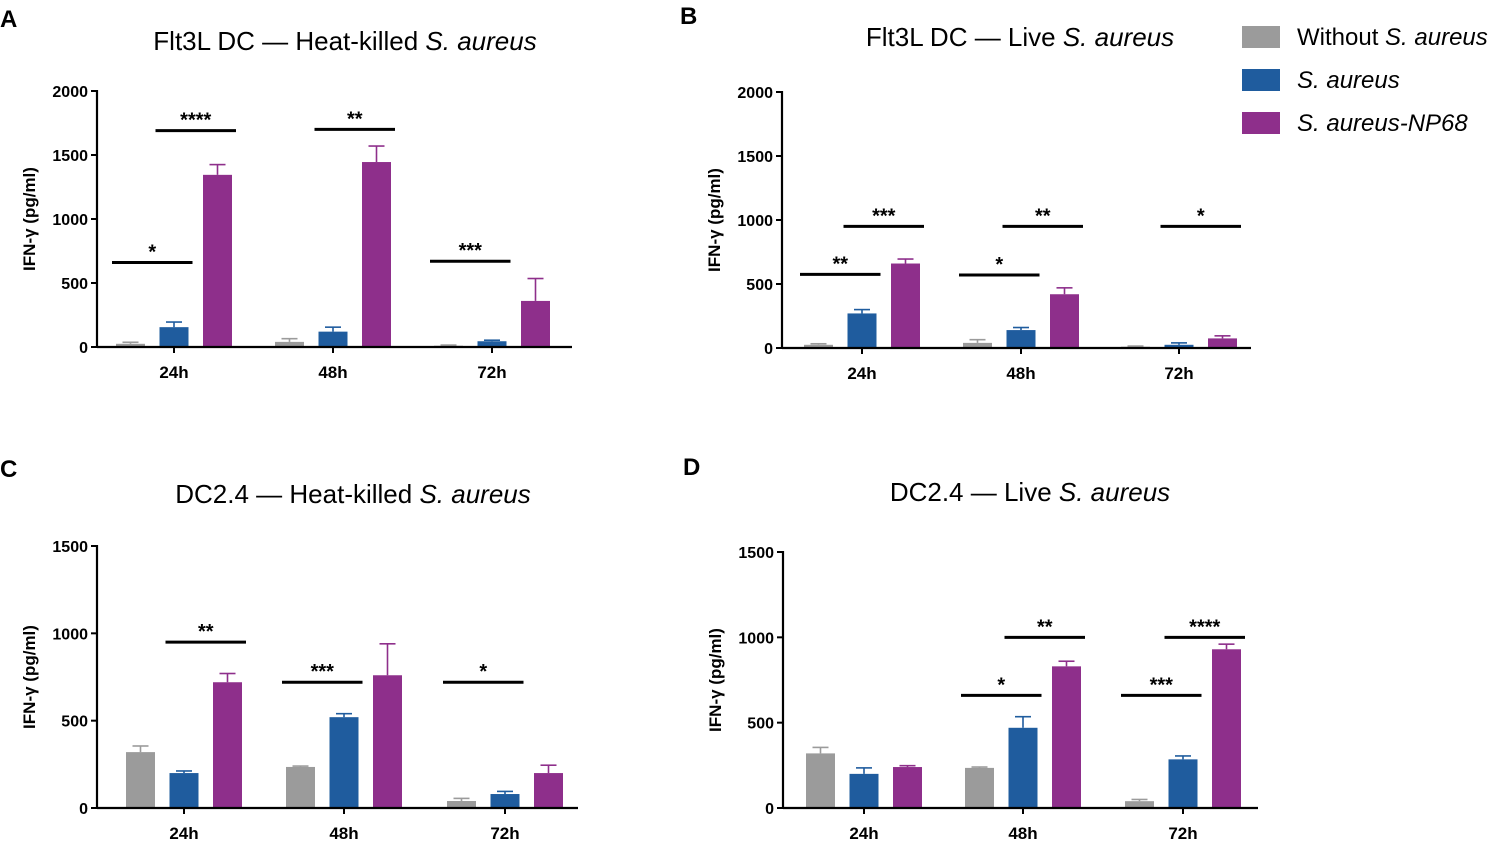  Describe the element at coordinates (1261, 37) in the screenshot. I see `legend-swatch-without` at that location.